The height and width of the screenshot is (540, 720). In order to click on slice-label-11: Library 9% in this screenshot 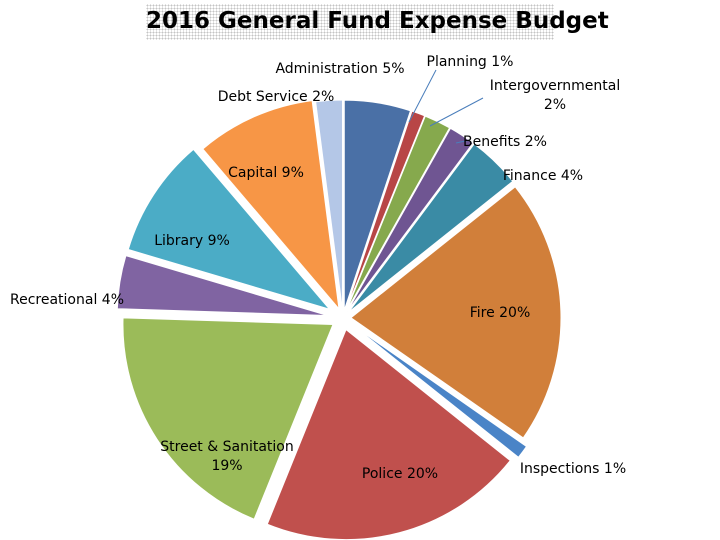, I will do `click(192, 241)`.